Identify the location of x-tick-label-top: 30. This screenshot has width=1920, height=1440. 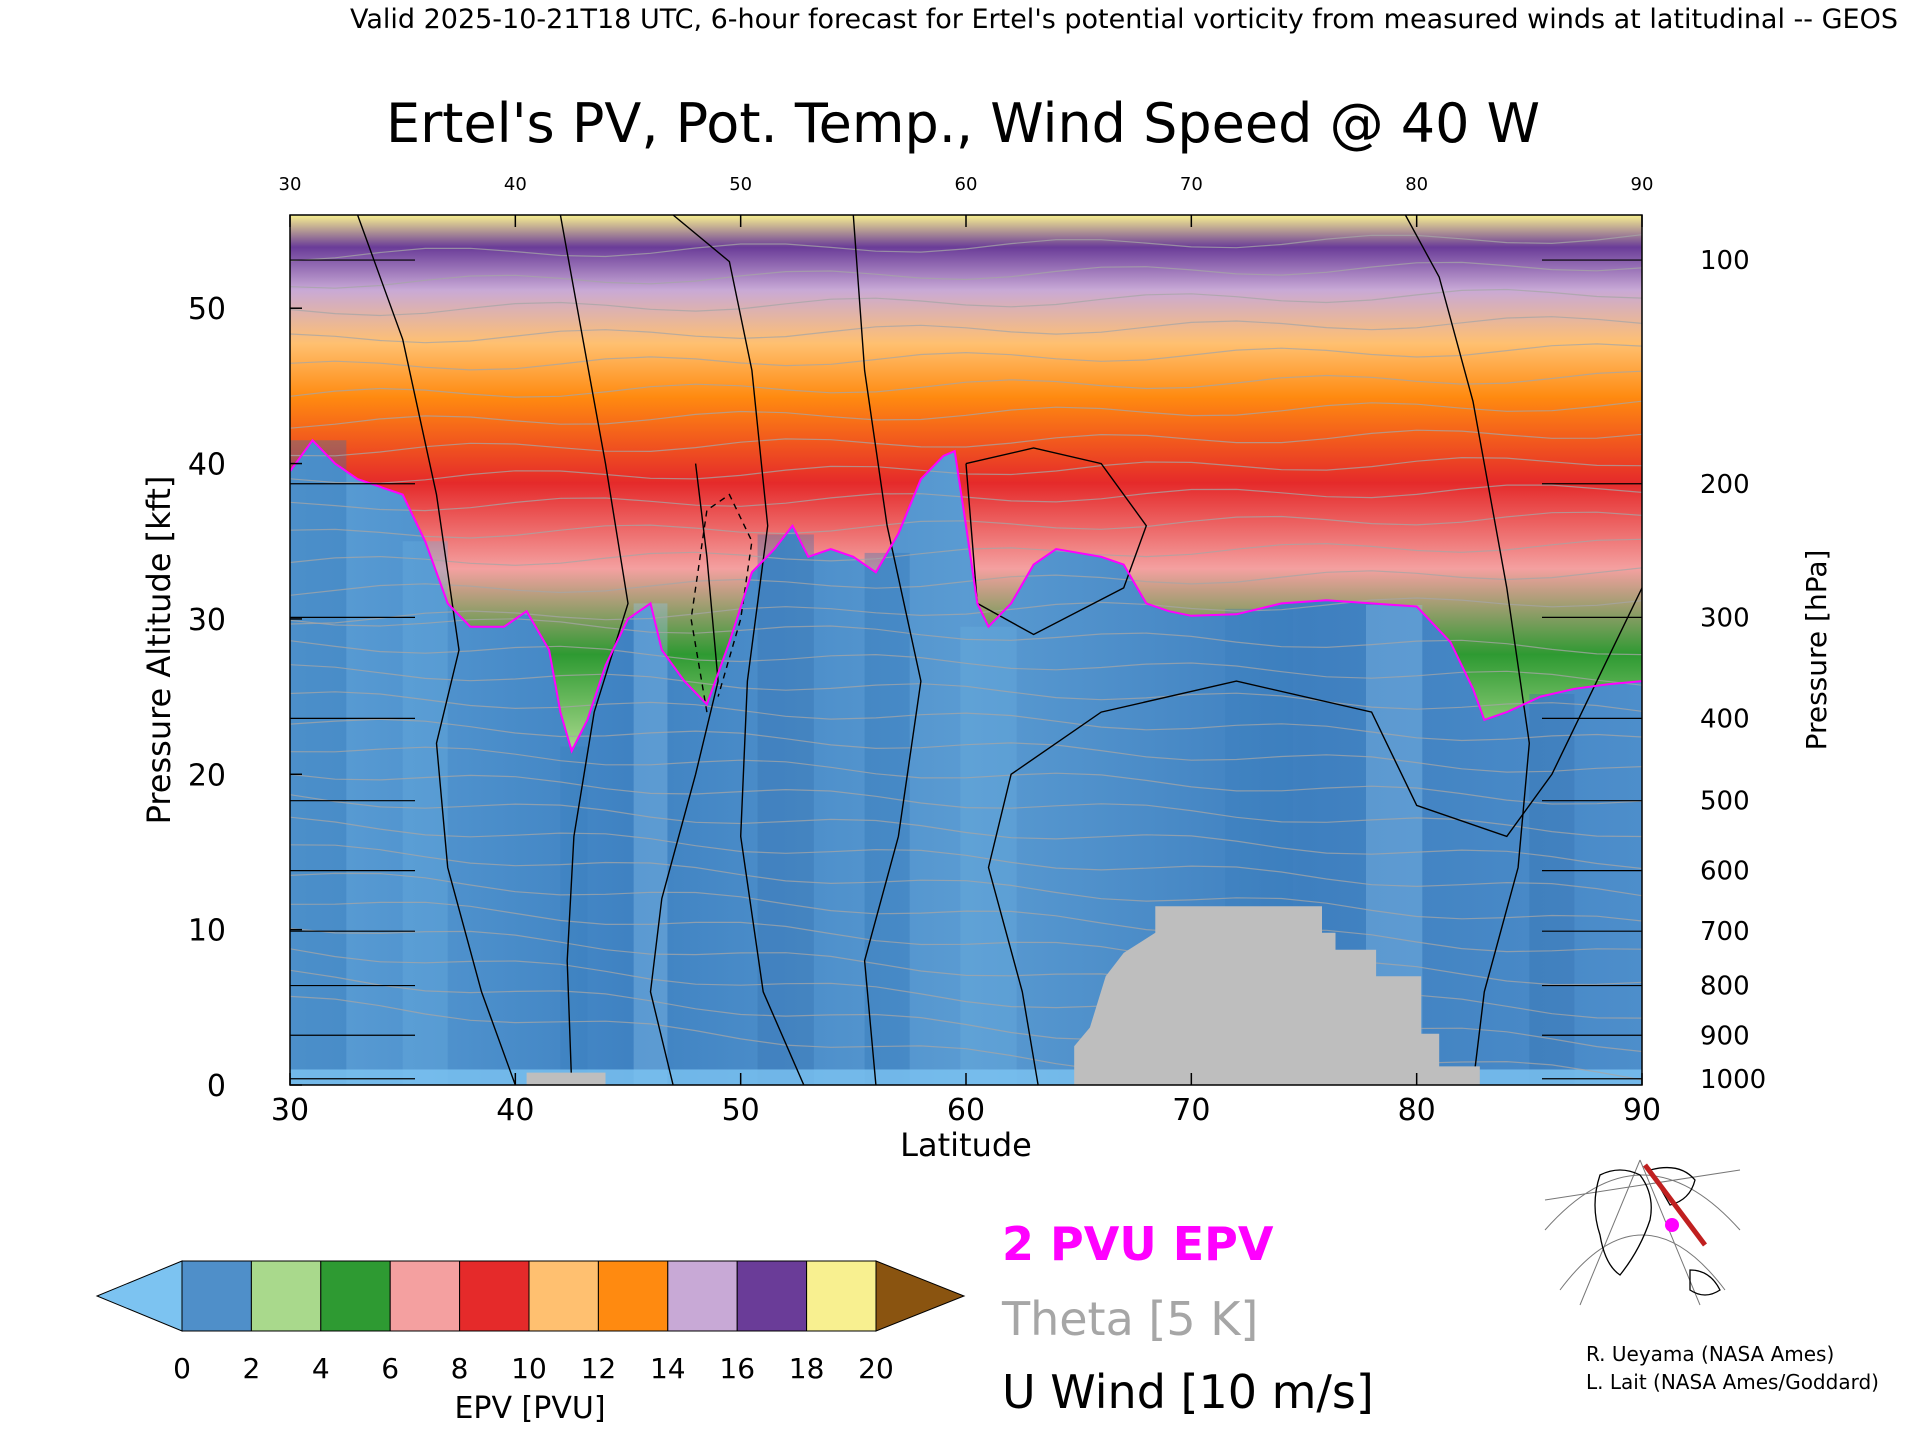
(290, 184).